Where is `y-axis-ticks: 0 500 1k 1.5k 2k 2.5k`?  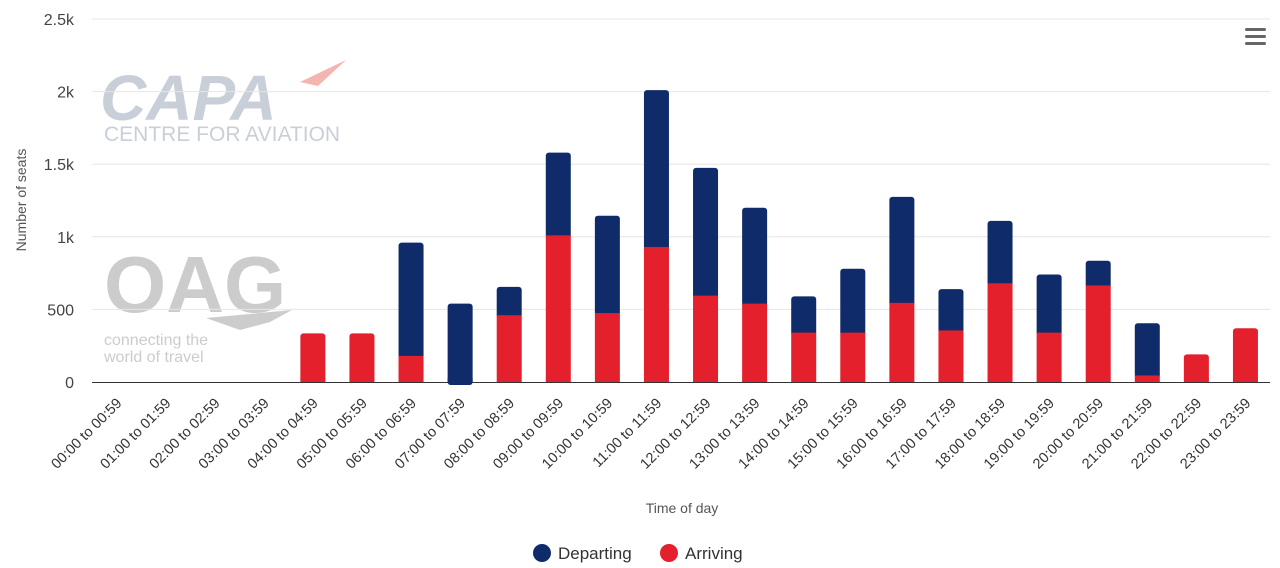 y-axis-ticks: 0 500 1k 1.5k 2k 2.5k is located at coordinates (59, 202).